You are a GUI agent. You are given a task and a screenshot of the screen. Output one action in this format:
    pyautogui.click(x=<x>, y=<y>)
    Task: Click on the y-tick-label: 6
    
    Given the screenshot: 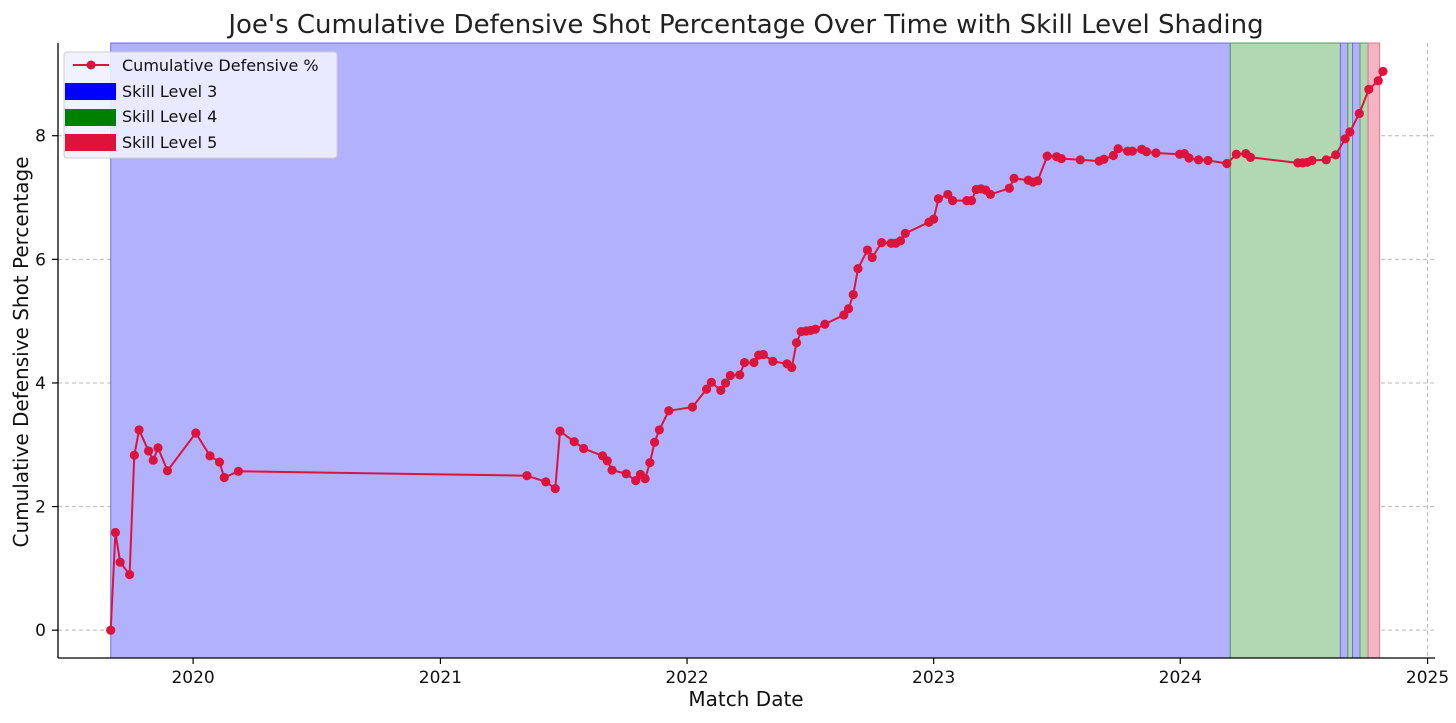 What is the action you would take?
    pyautogui.click(x=40, y=260)
    